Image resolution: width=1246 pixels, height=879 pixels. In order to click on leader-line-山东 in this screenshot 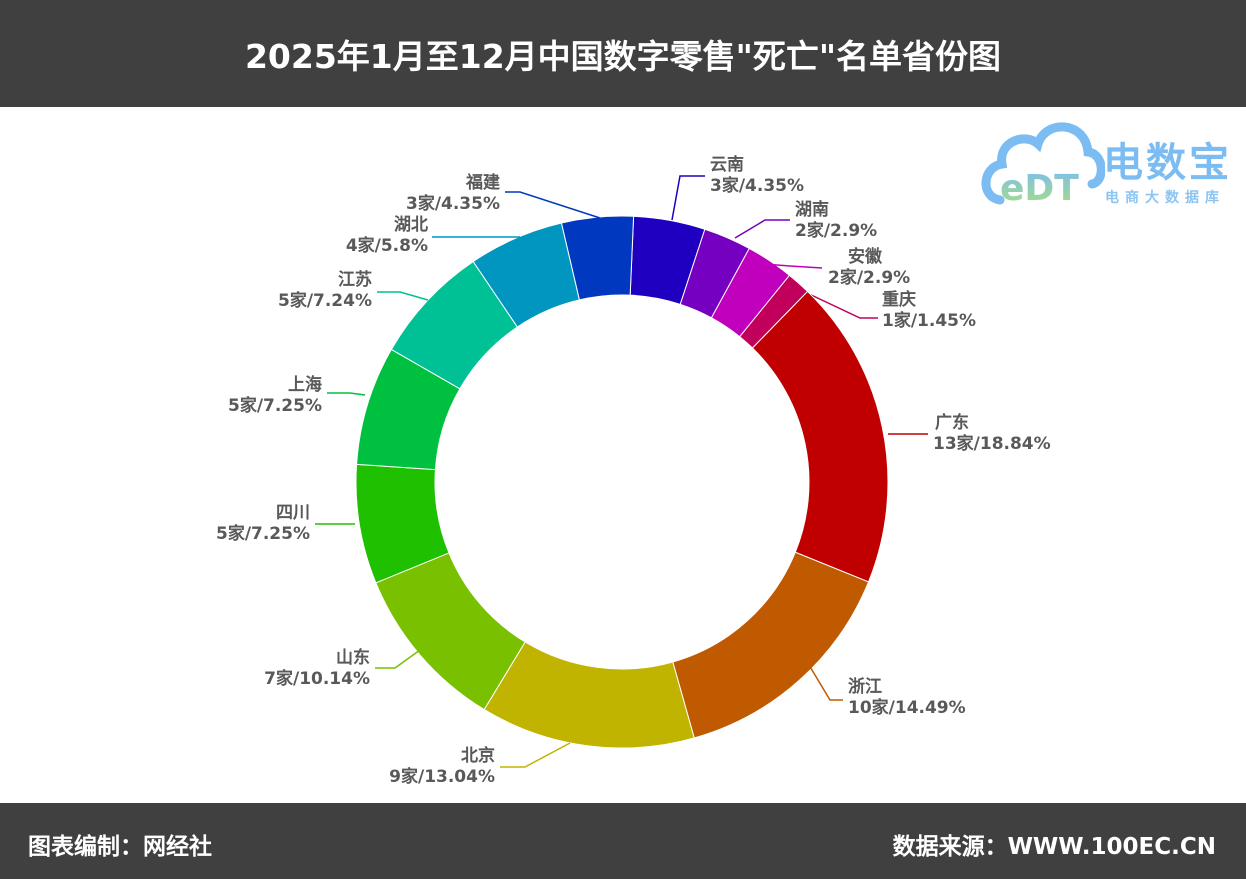, I will do `click(398, 659)`.